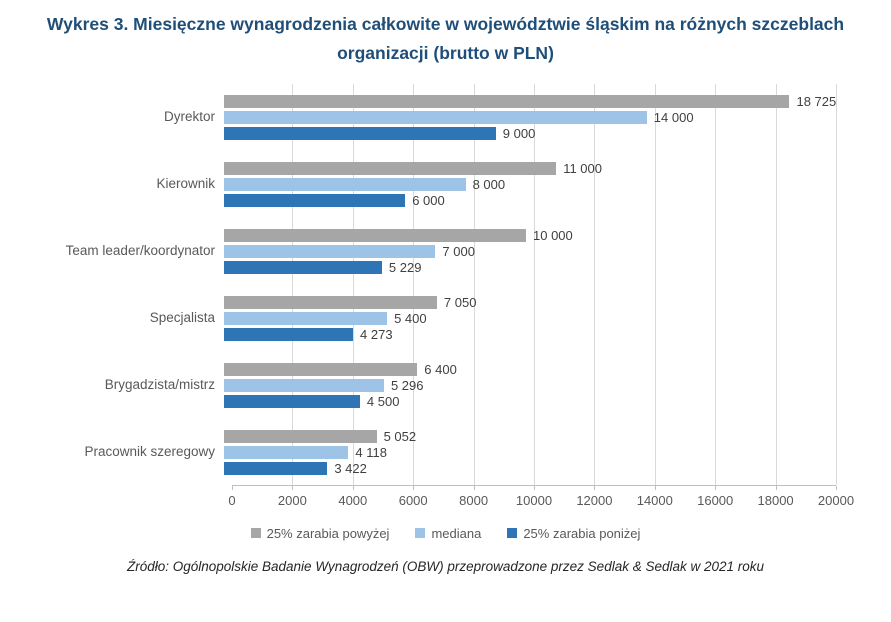 This screenshot has height=622, width=891. I want to click on bar-value-label: 9 000, so click(519, 133).